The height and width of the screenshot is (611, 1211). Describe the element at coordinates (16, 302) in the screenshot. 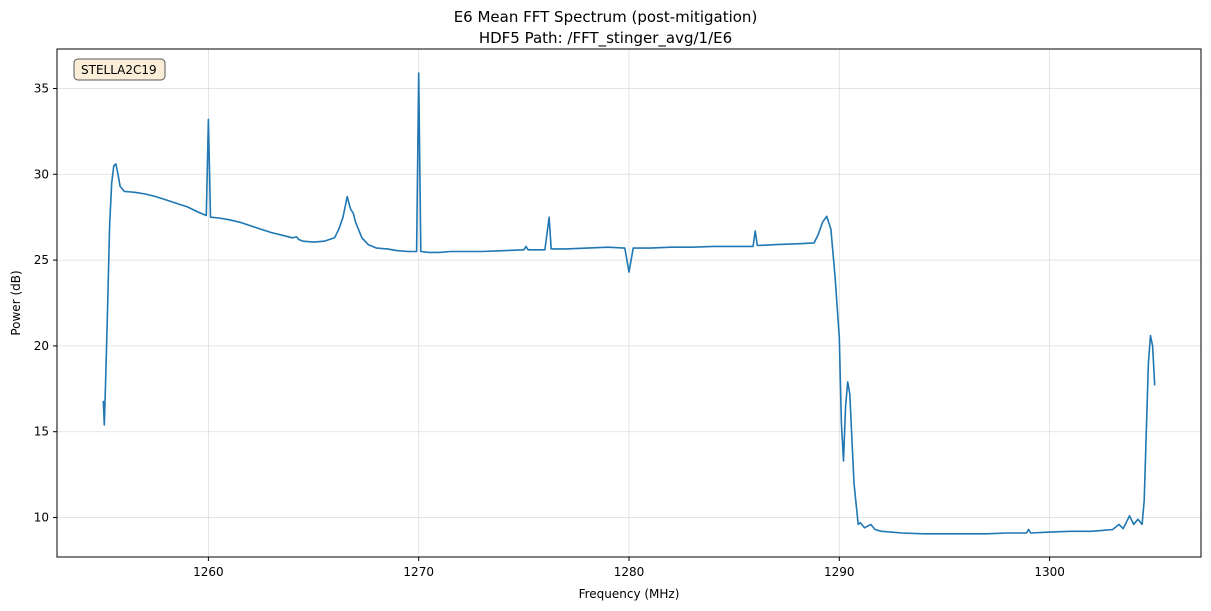

I see `y-axis-label: Power (dB)` at that location.